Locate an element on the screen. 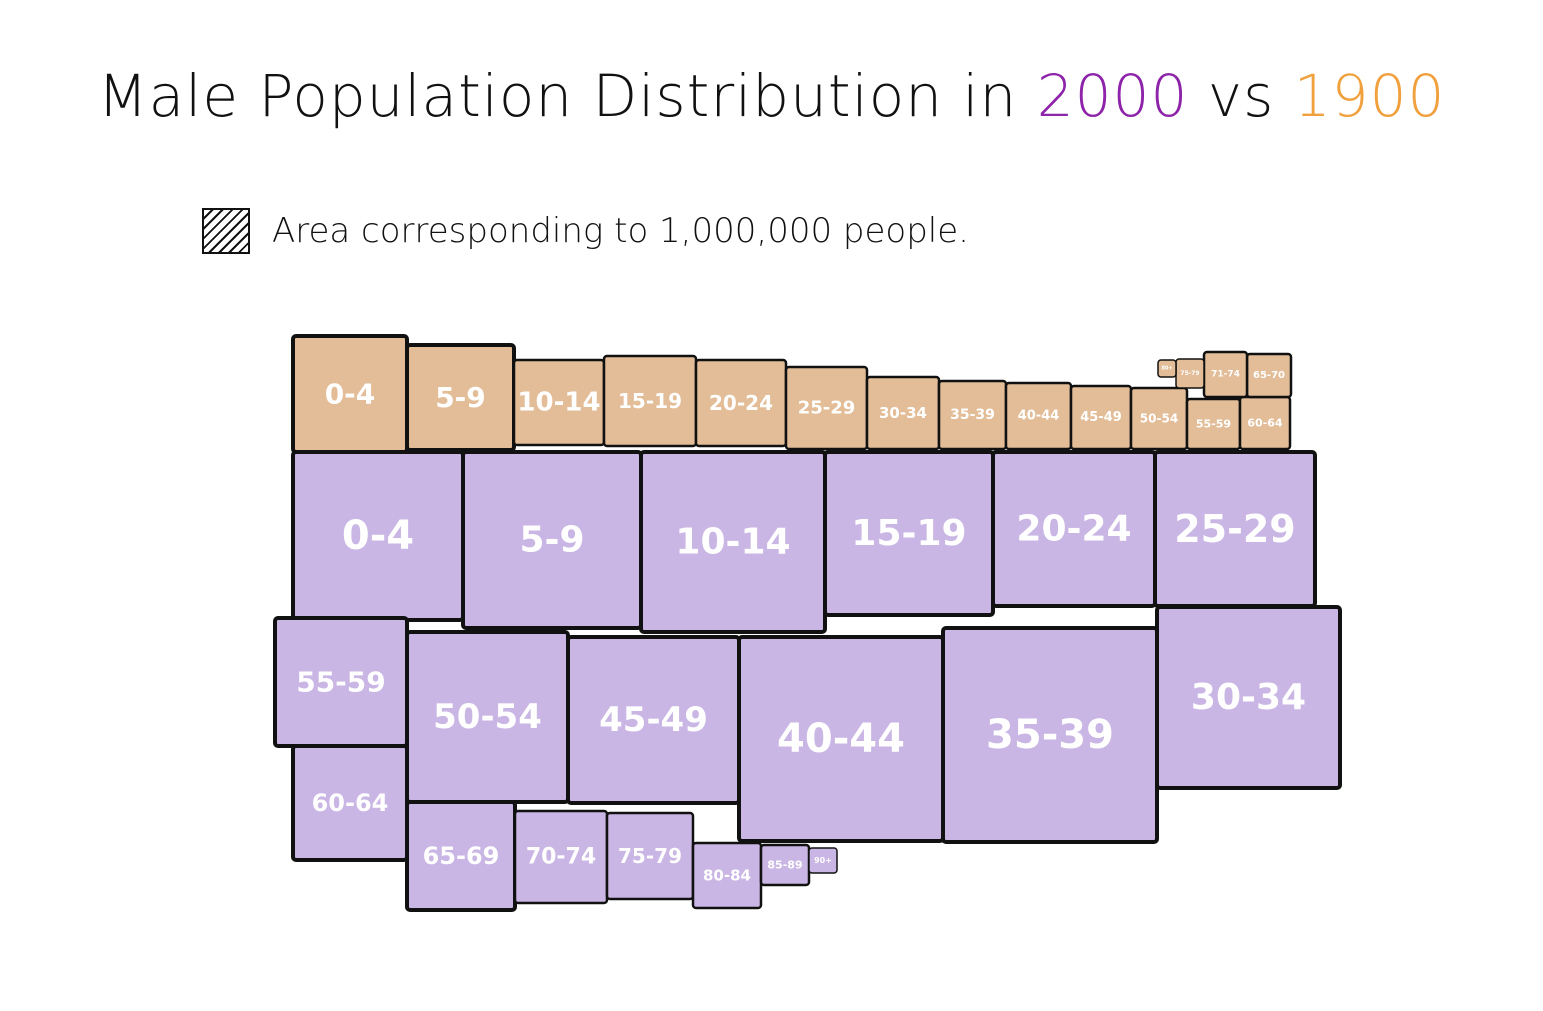 This screenshot has height=1011, width=1543. cell-2000-20-24: 20-24 is located at coordinates (1074, 529).